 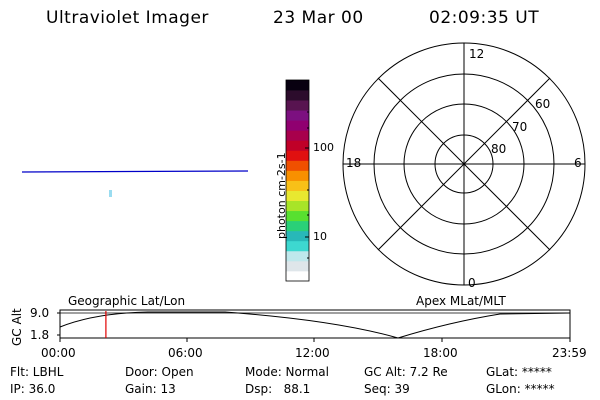 What do you see at coordinates (278, 389) in the screenshot?
I see `status-dsp: Dsp: 88.1` at bounding box center [278, 389].